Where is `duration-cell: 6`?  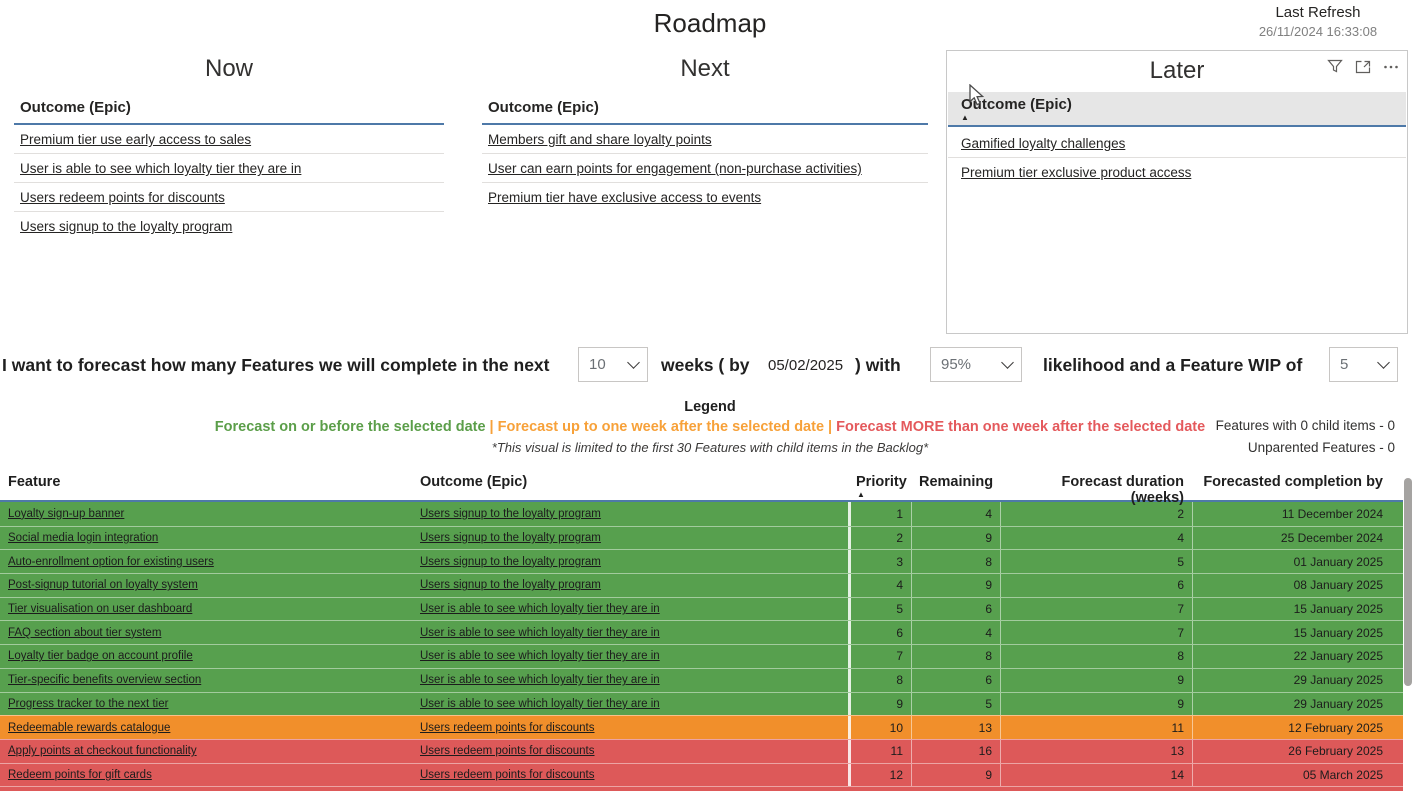 duration-cell: 6 is located at coordinates (1096, 585).